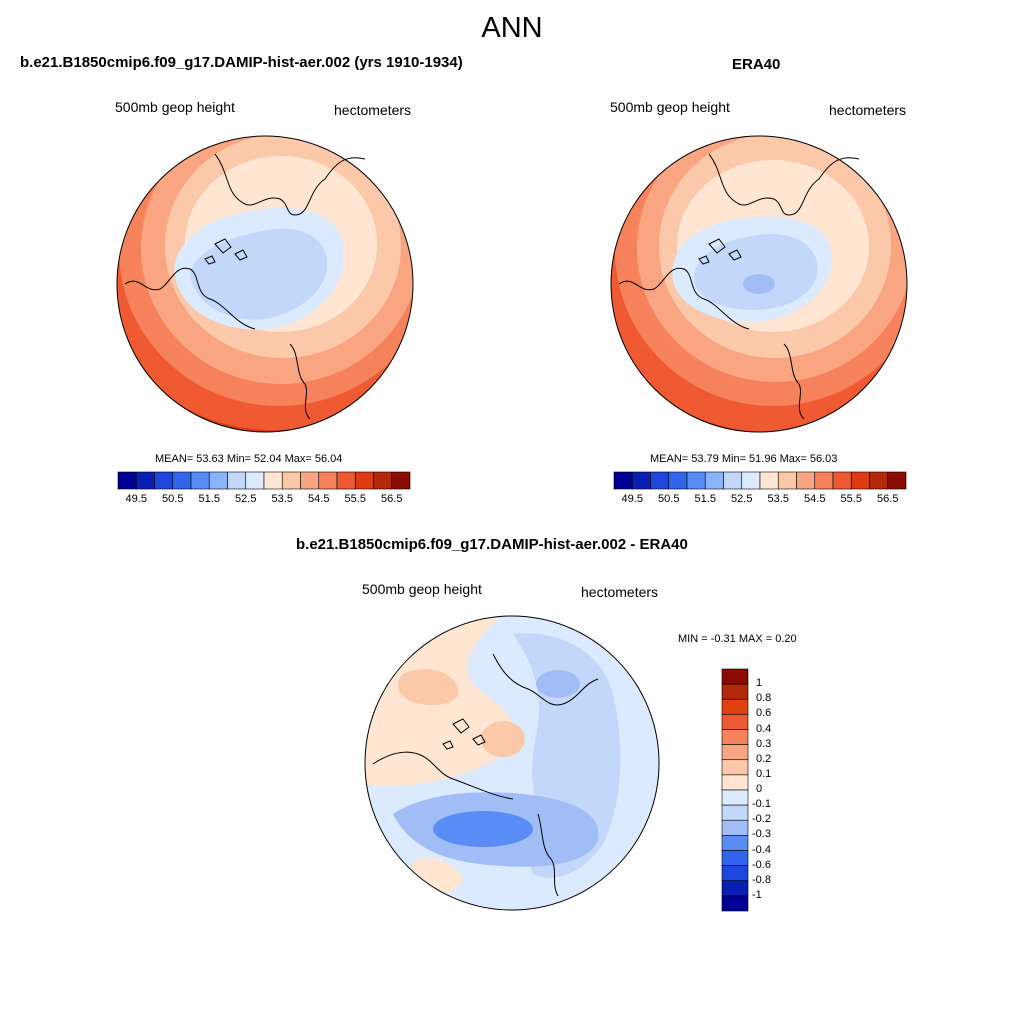 This screenshot has width=1024, height=1024. I want to click on diff-colorbar-tick-label: 0, so click(759, 789).